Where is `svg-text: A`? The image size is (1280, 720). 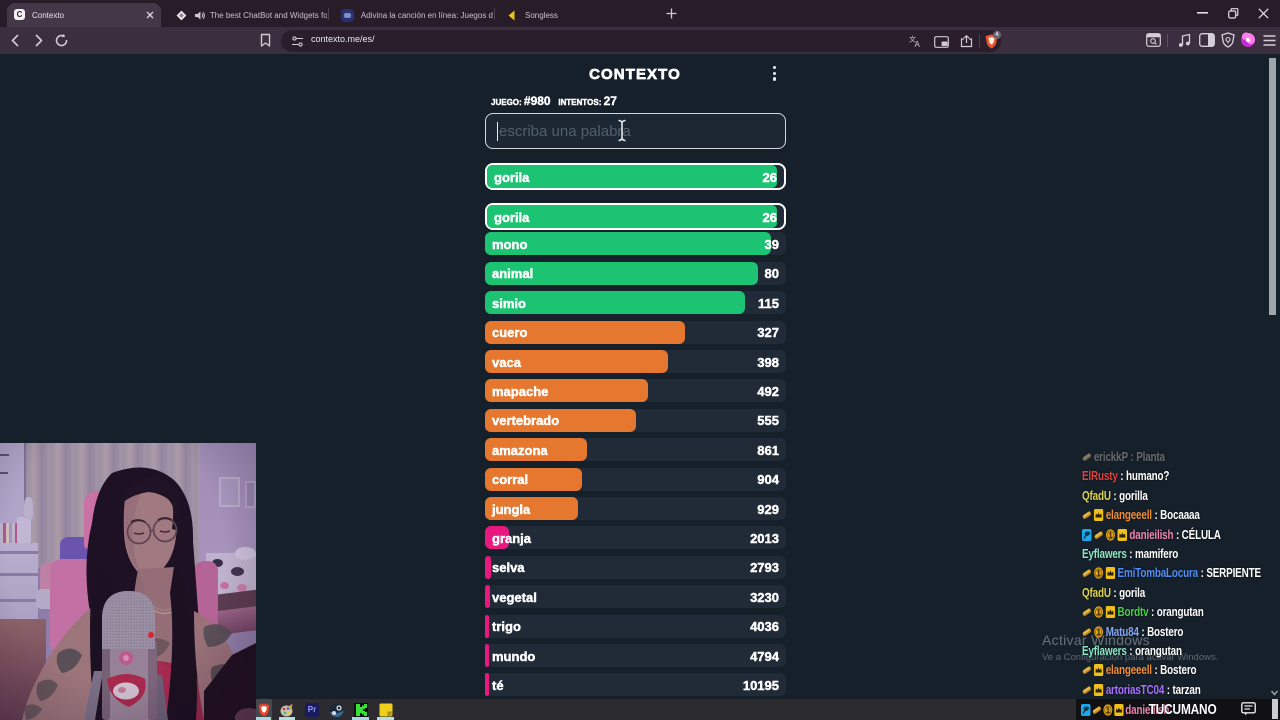 svg-text: A is located at coordinates (918, 44).